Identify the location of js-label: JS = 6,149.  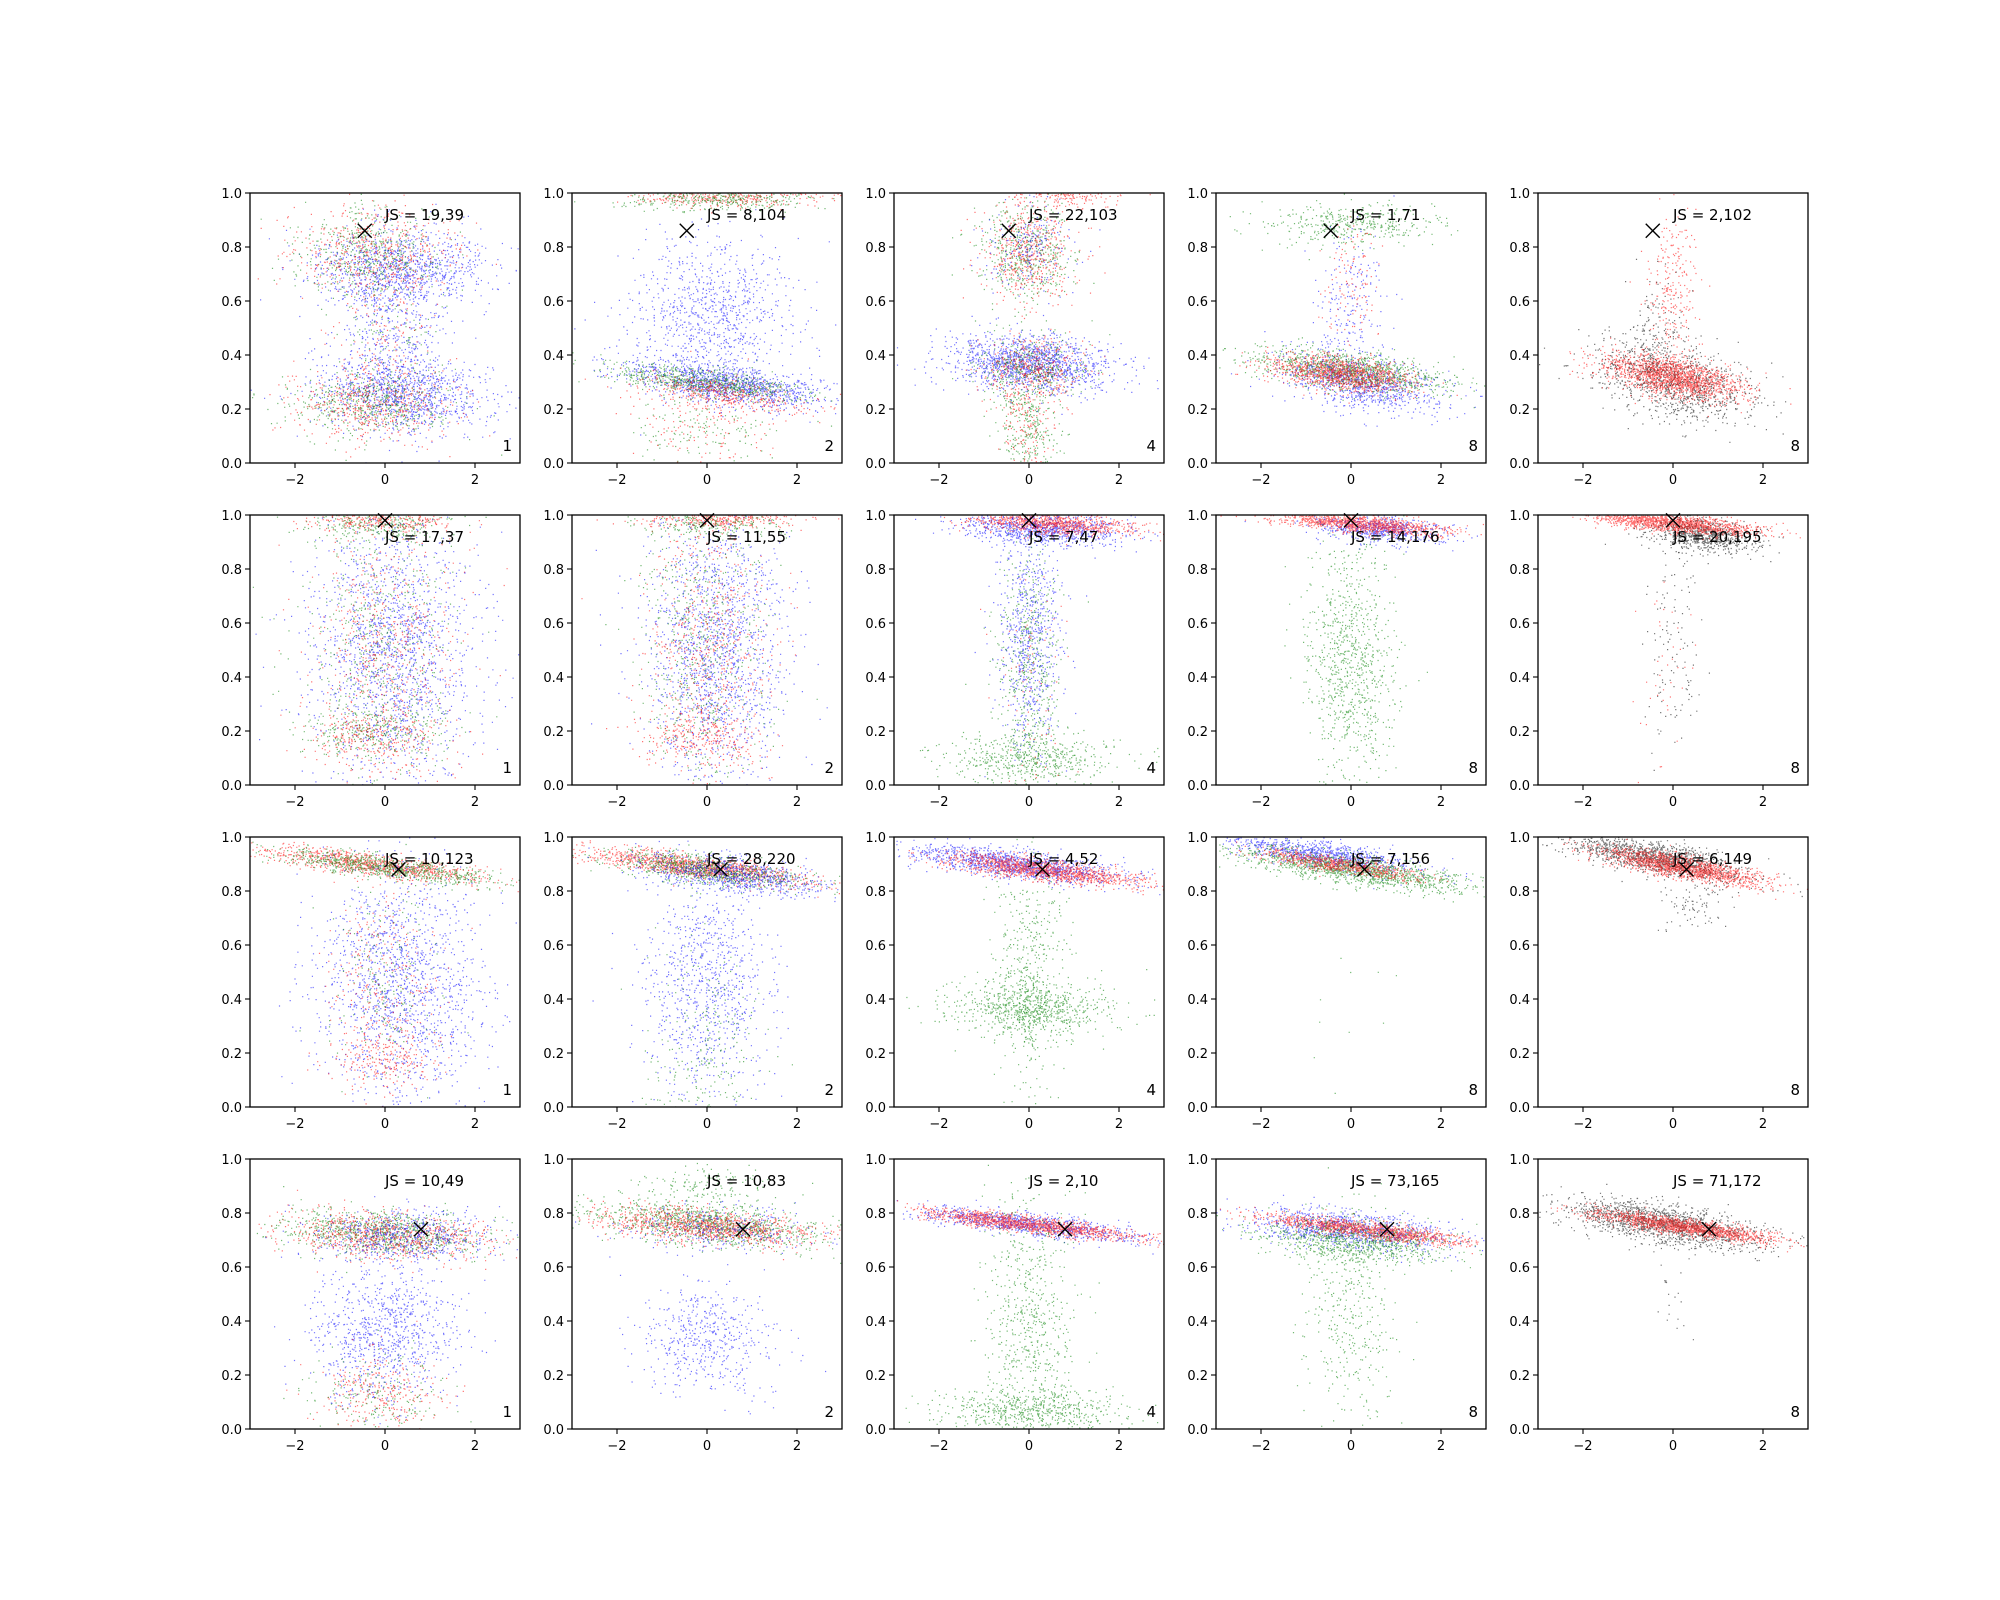
(1712, 859).